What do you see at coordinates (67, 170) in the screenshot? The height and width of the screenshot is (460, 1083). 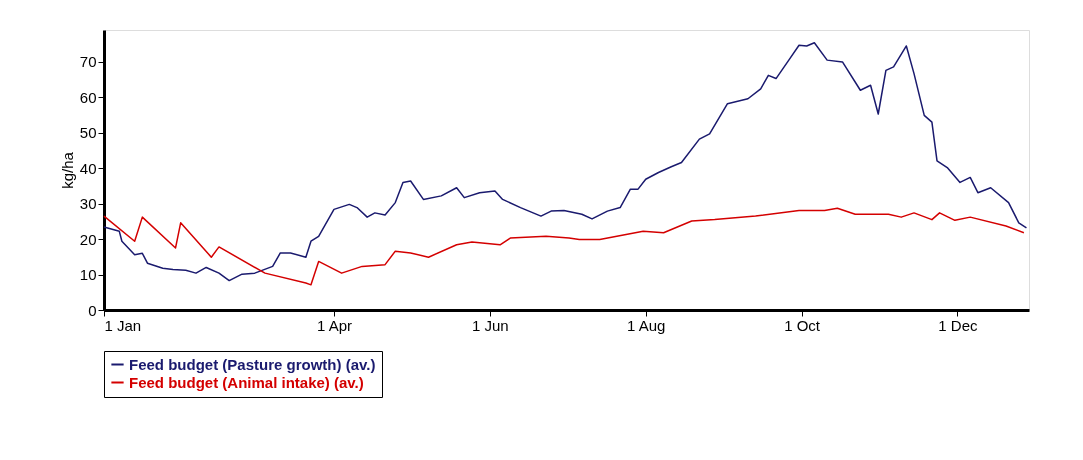 I see `y-axis-title: kg/ha` at bounding box center [67, 170].